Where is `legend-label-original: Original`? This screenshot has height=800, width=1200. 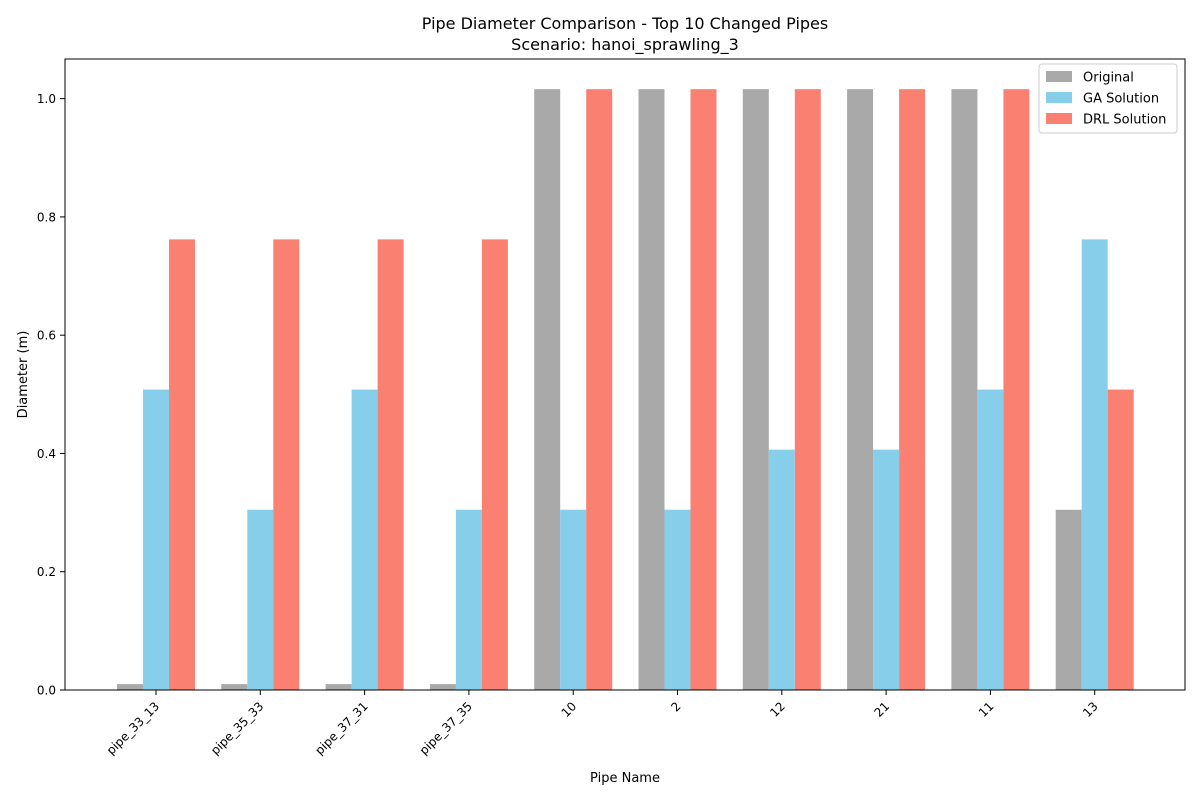 legend-label-original: Original is located at coordinates (1108, 78).